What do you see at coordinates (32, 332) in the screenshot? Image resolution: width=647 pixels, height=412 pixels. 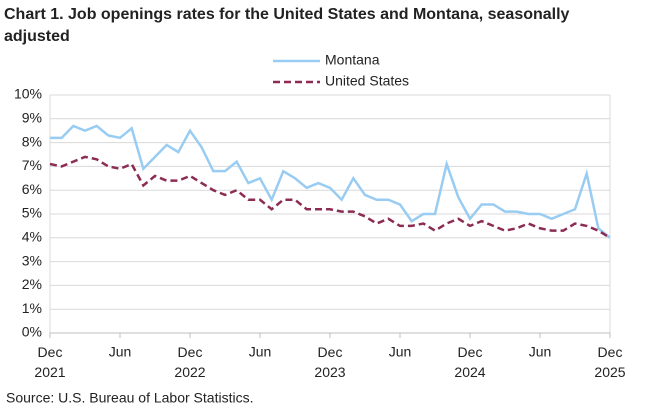 I see `y-tick-label: 0%` at bounding box center [32, 332].